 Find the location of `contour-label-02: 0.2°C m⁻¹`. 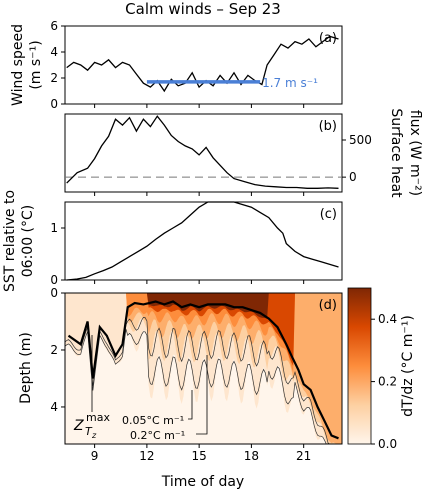

contour-label-02: 0.2°C m⁻¹ is located at coordinates (157, 435).